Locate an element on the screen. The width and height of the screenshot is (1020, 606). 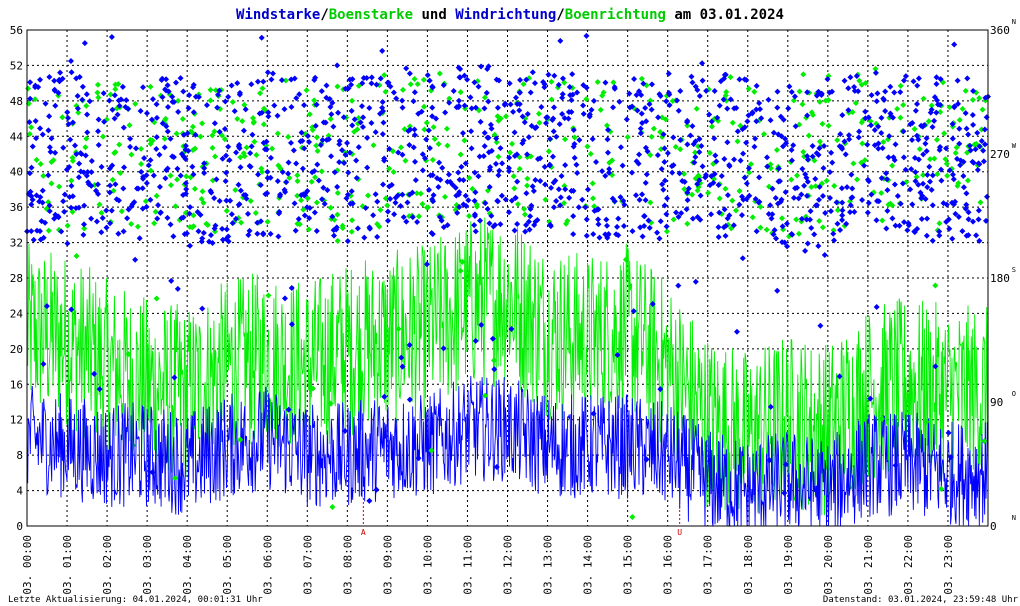
y-tick-label-left: 16 is located at coordinates (16, 384).